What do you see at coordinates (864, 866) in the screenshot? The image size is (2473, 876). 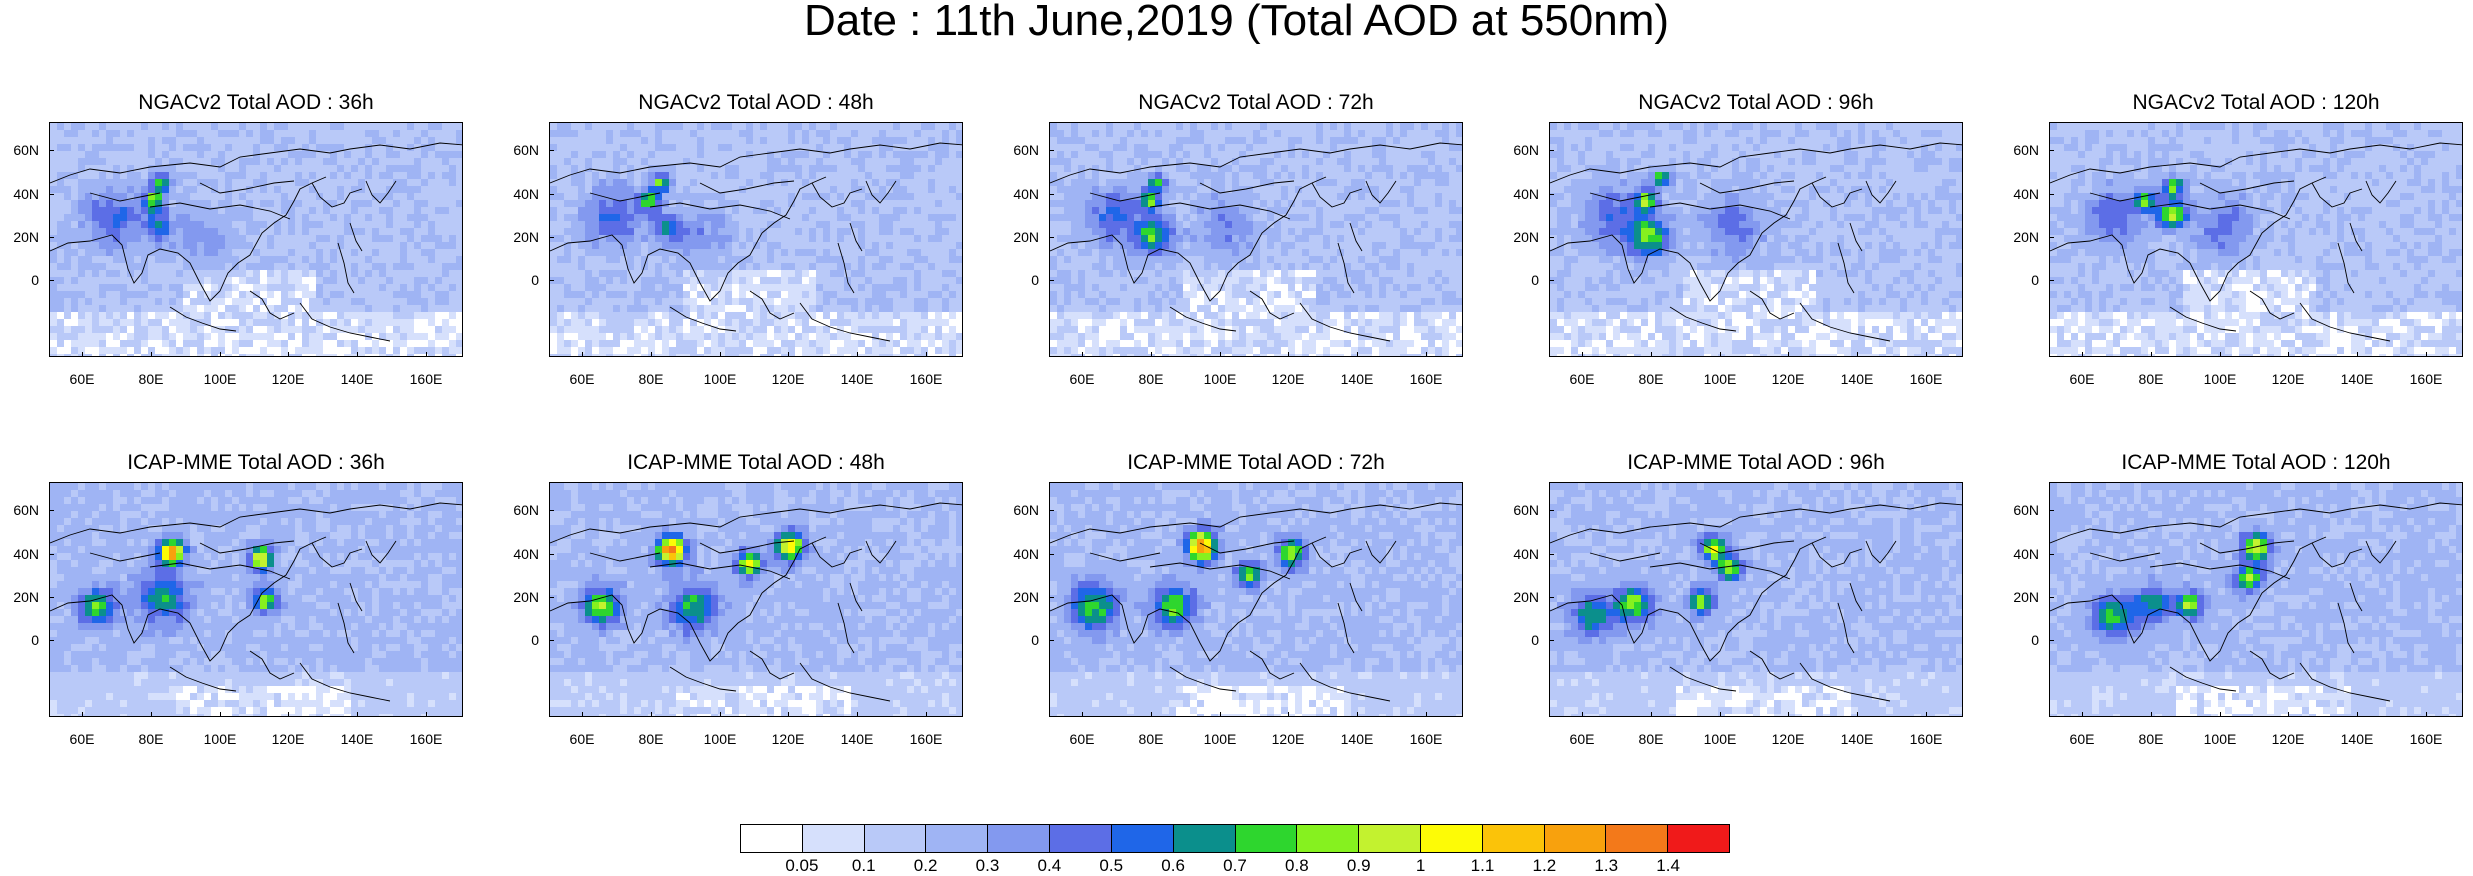 I see `colorbar-label: 0.1` at bounding box center [864, 866].